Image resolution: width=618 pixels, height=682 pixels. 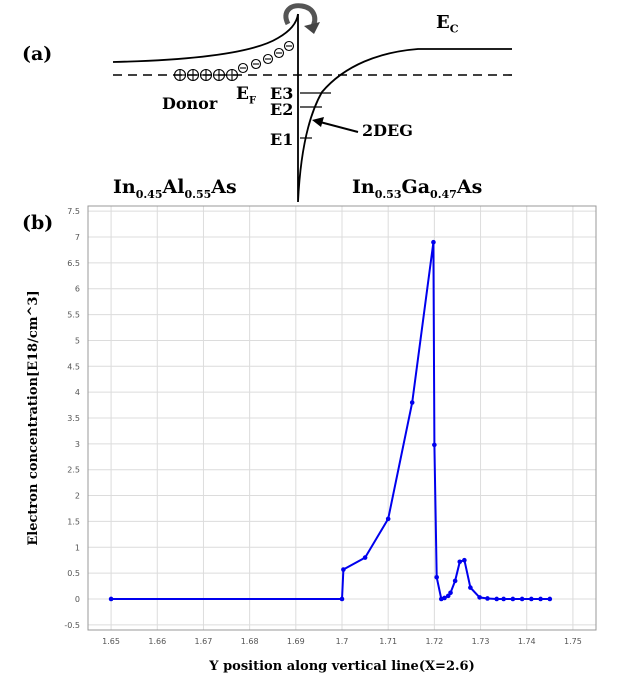 I want to click on y-tick-labels: -0.5 0 0.5 1 1.5 2 2.5 3 3.5 4 4.5 5 5.5 6 6.5 7 7.5, so click(x=72, y=418).